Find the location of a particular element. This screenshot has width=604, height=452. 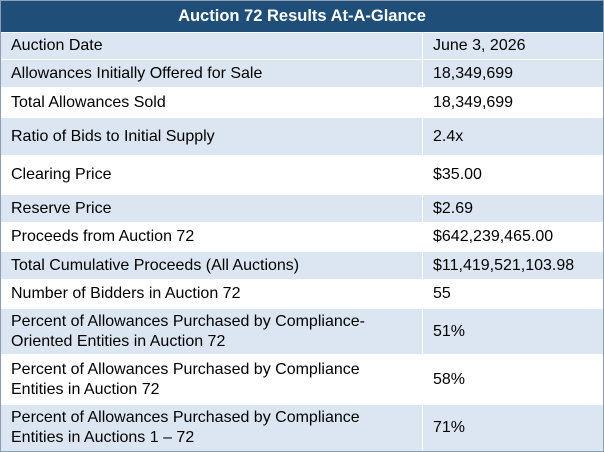

table-row: Number of Bidders in Auction 72 55 is located at coordinates (302, 294).